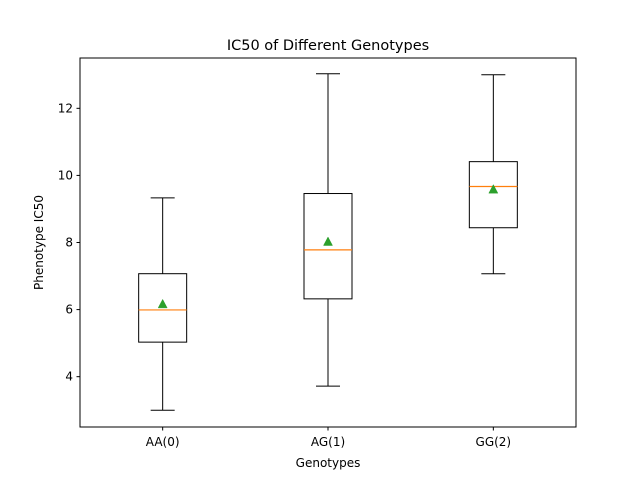  Describe the element at coordinates (163, 442) in the screenshot. I see `x-tick-label: AA(0)` at that location.